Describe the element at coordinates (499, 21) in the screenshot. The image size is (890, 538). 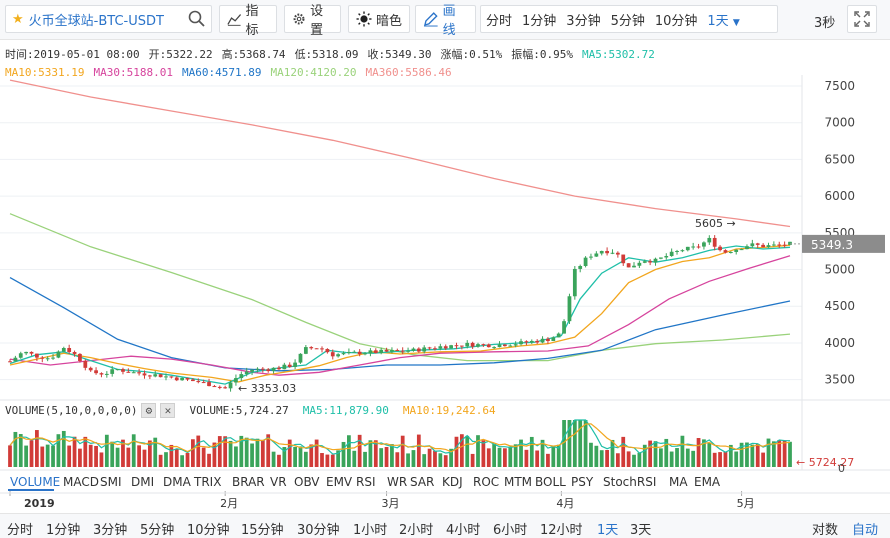
I see `interval-fenshi: 分时` at that location.